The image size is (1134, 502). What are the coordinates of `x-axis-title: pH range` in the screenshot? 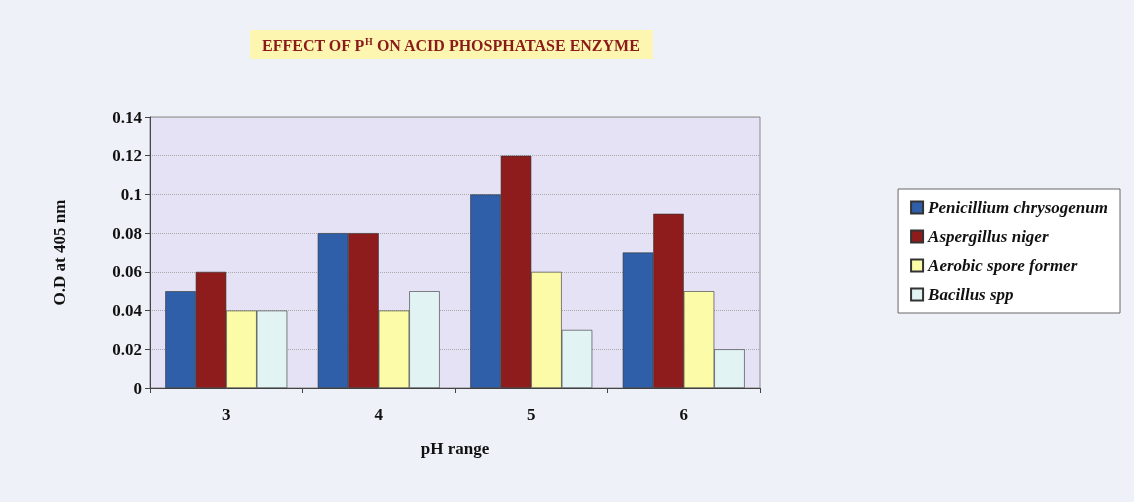 It's located at (455, 448).